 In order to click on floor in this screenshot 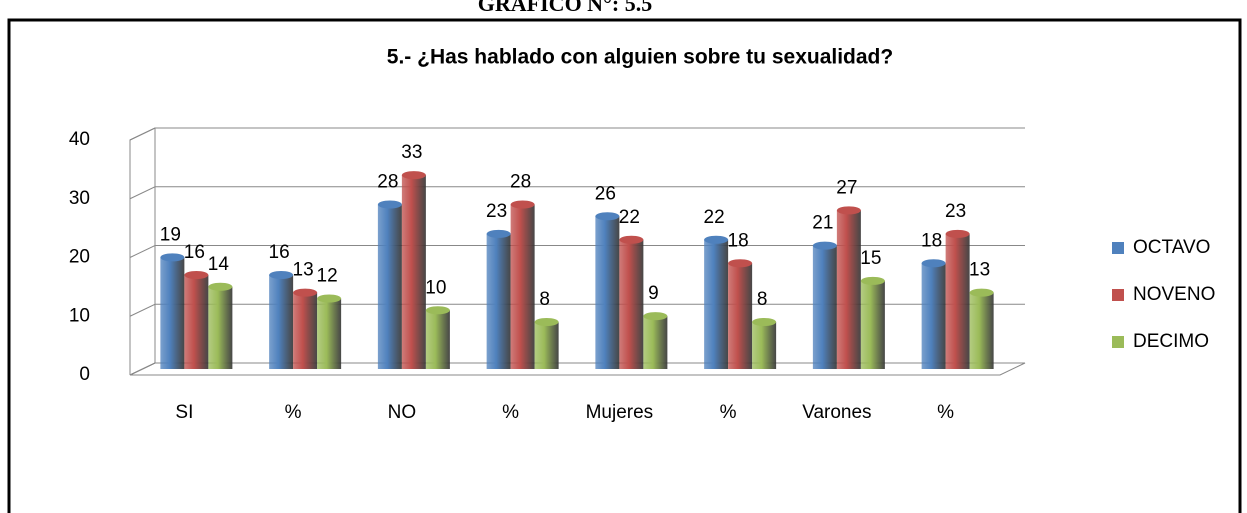, I will do `click(577, 369)`.